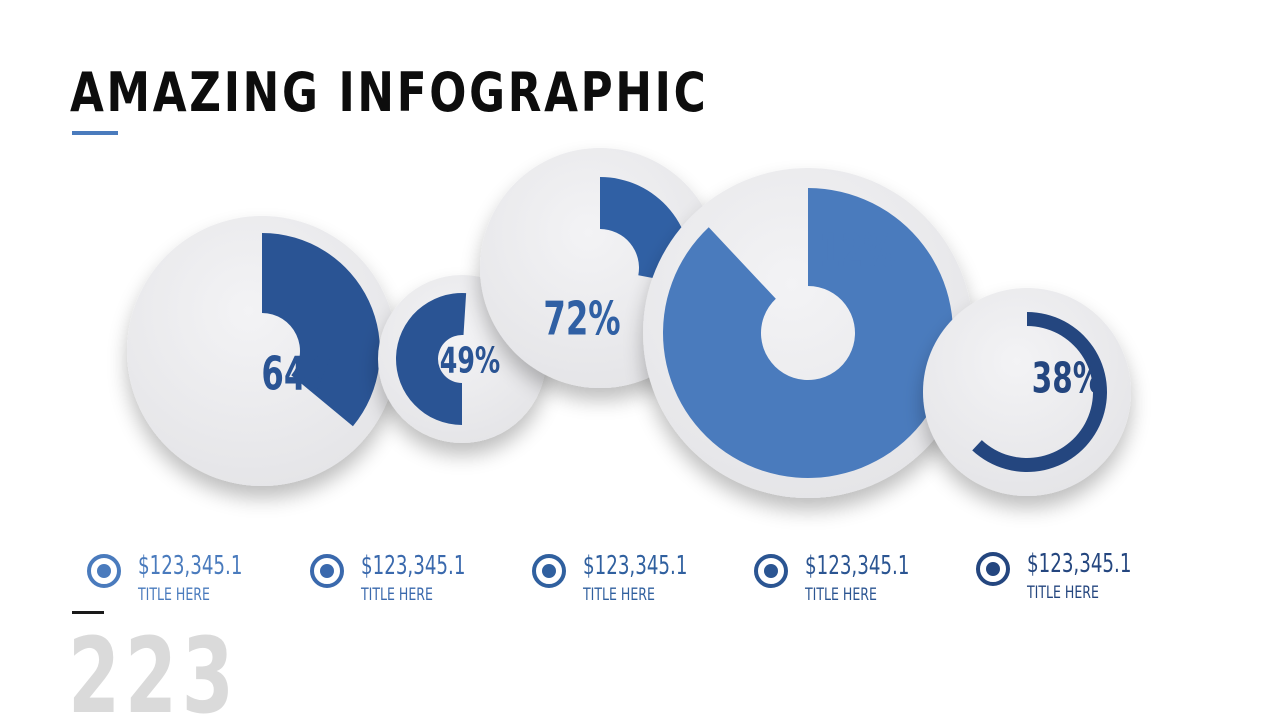 The width and height of the screenshot is (1280, 720). I want to click on donut-percent-label: 49%, so click(470, 360).